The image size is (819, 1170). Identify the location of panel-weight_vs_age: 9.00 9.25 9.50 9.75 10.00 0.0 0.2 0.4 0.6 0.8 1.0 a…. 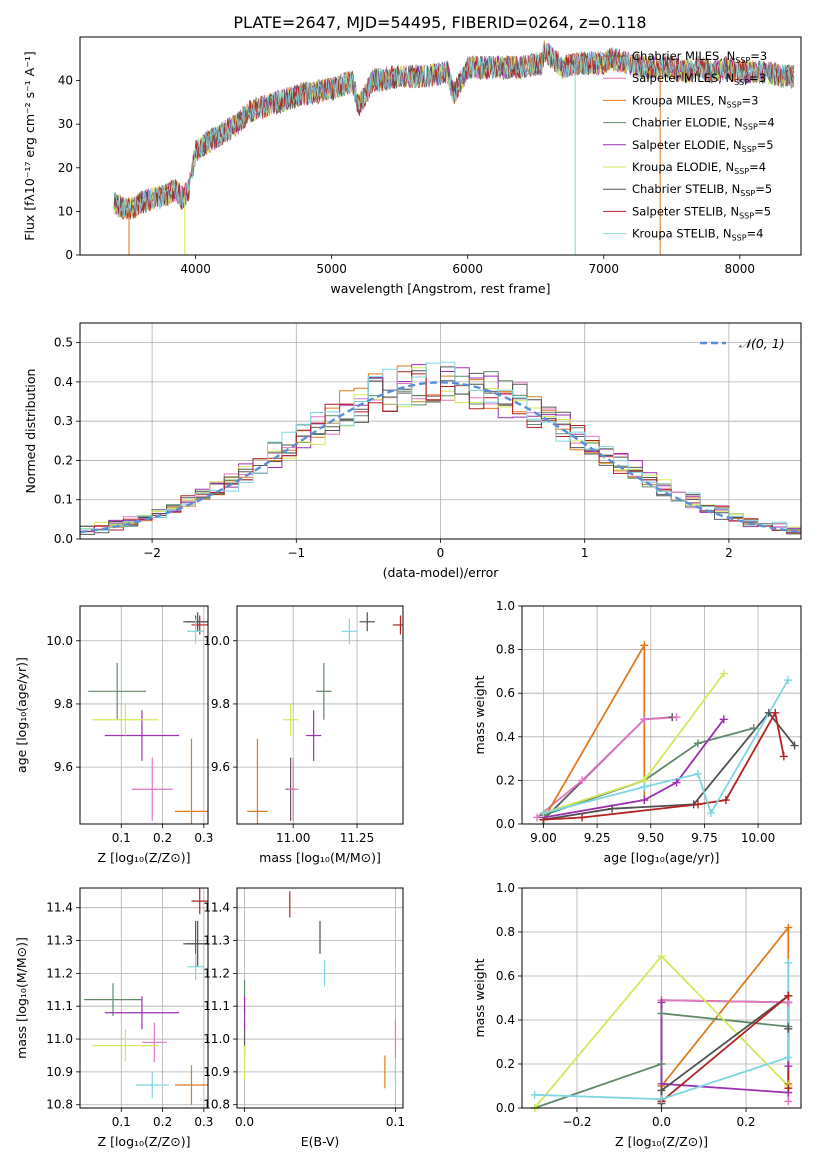
(637, 732).